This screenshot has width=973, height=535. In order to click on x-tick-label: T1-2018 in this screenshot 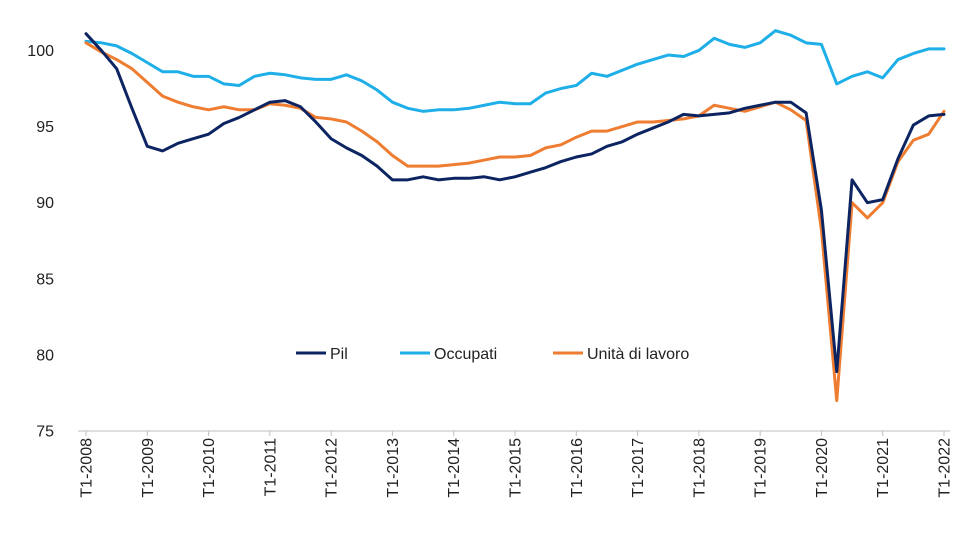, I will do `click(699, 468)`.